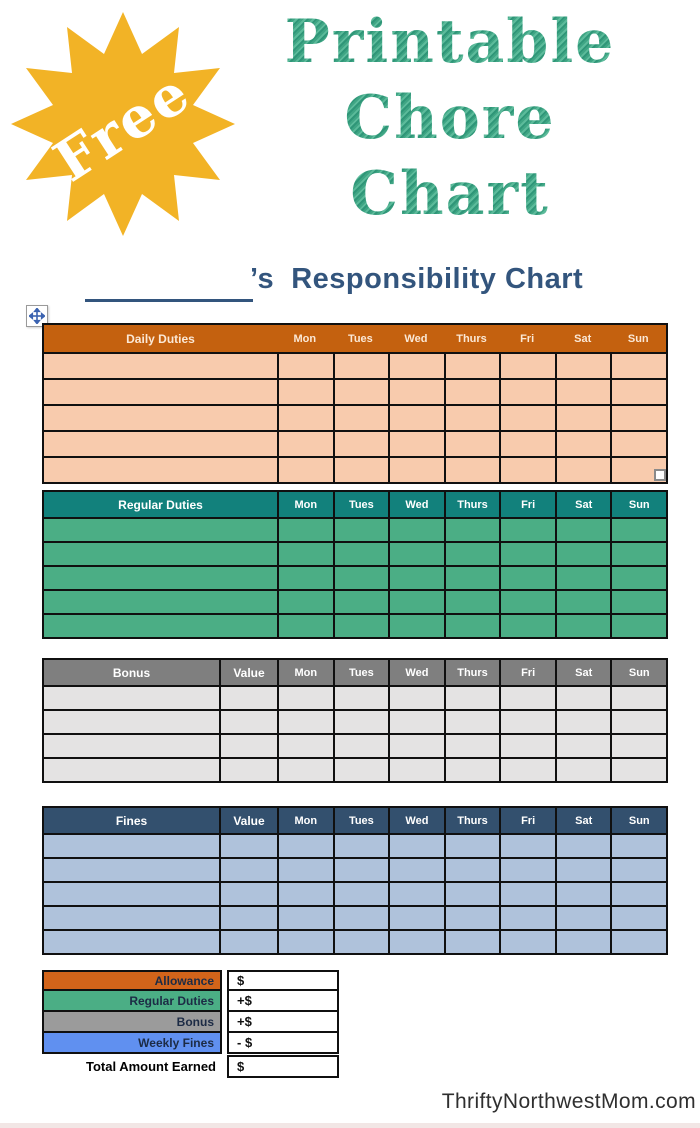  What do you see at coordinates (248, 746) in the screenshot?
I see `bonus-value-cell` at bounding box center [248, 746].